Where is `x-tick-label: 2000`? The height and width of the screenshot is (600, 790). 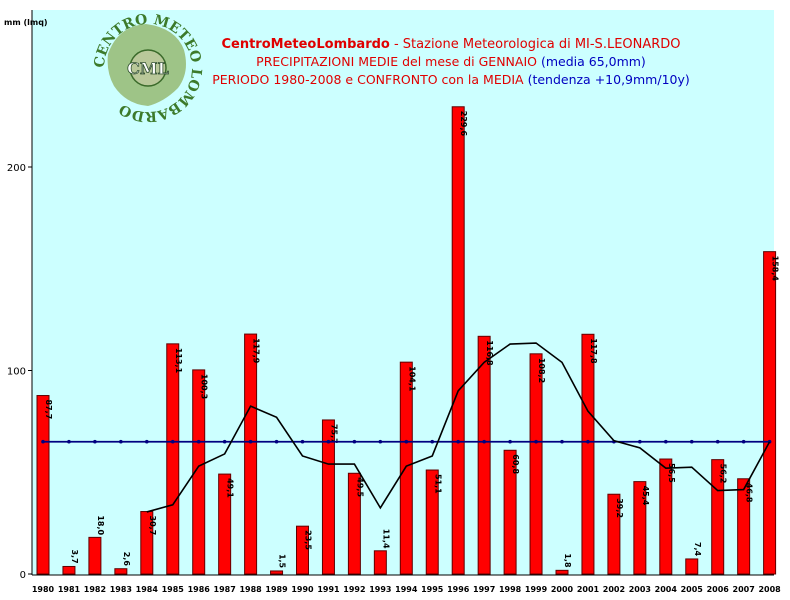
x-tick-label: 2000 is located at coordinates (562, 589).